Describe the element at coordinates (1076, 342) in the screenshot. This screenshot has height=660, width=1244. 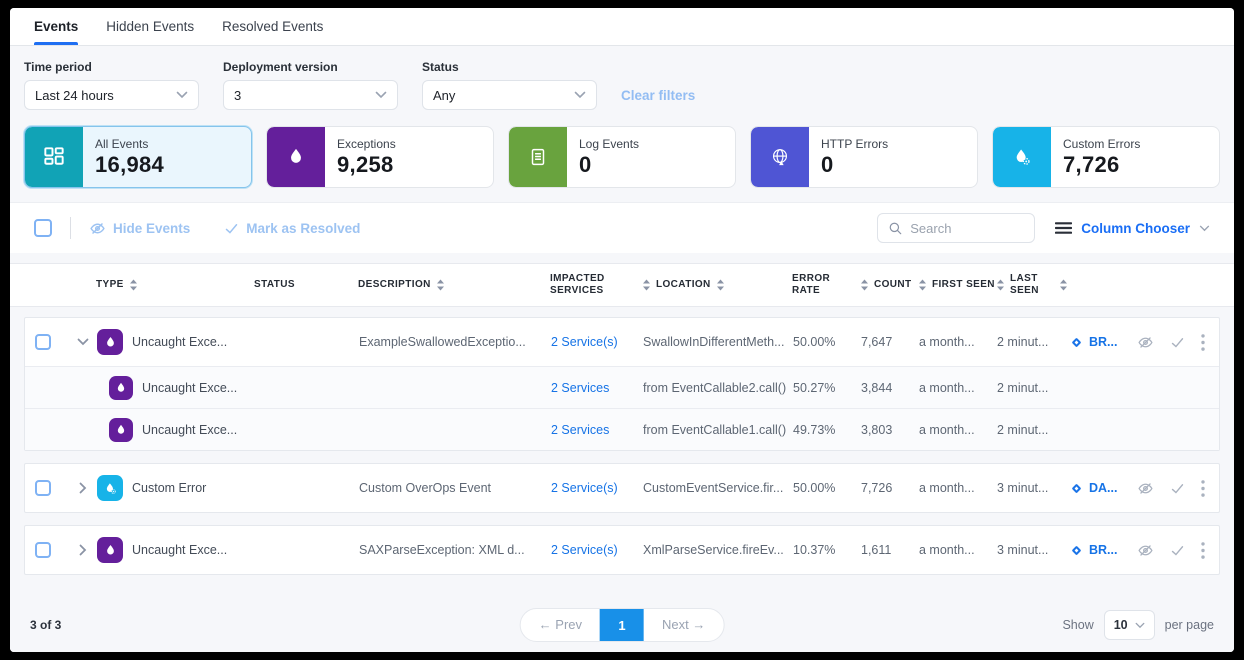
I see `jira-diamond-icon` at that location.